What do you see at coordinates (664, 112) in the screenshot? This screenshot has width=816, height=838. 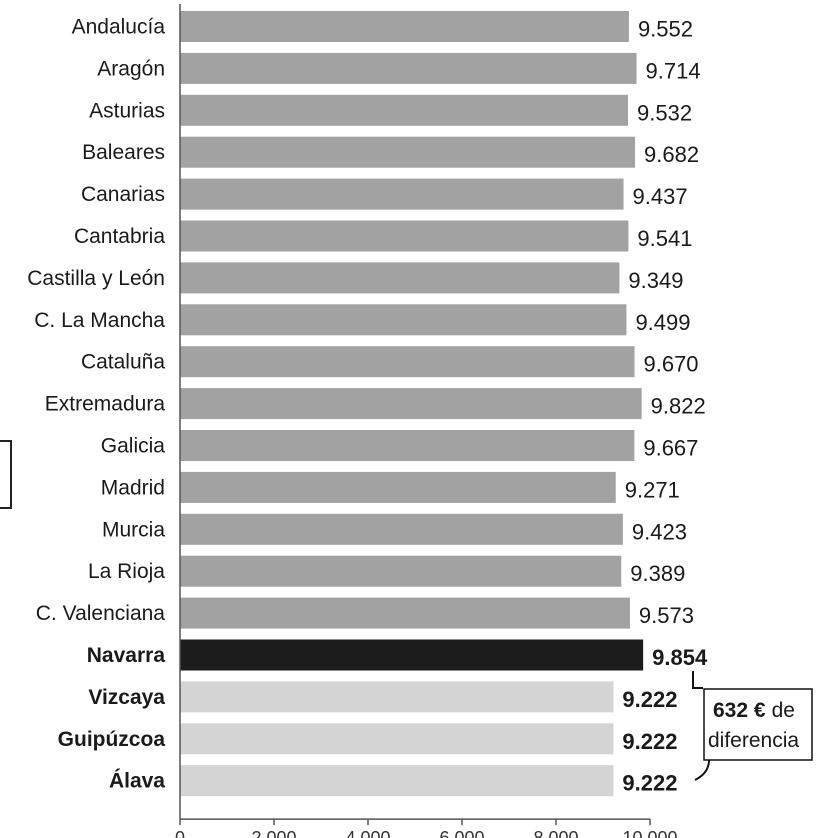 I see `value-label-asturias: 9.532` at bounding box center [664, 112].